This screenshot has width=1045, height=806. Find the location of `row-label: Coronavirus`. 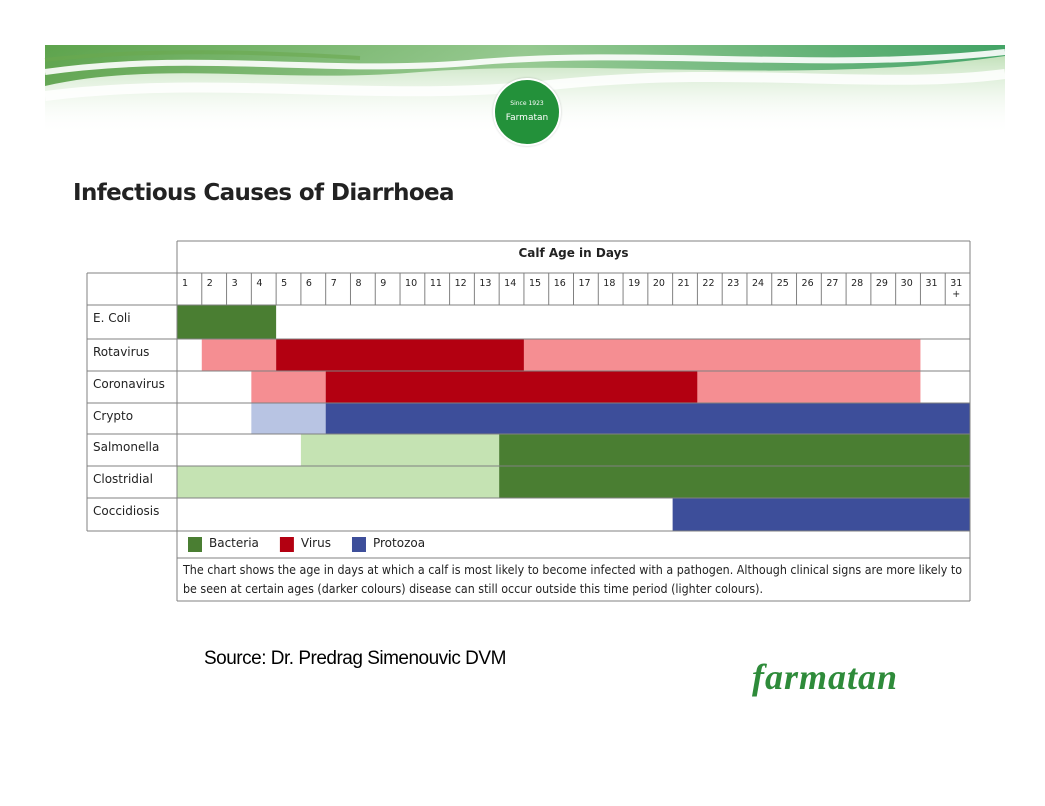

row-label: Coronavirus is located at coordinates (129, 384).